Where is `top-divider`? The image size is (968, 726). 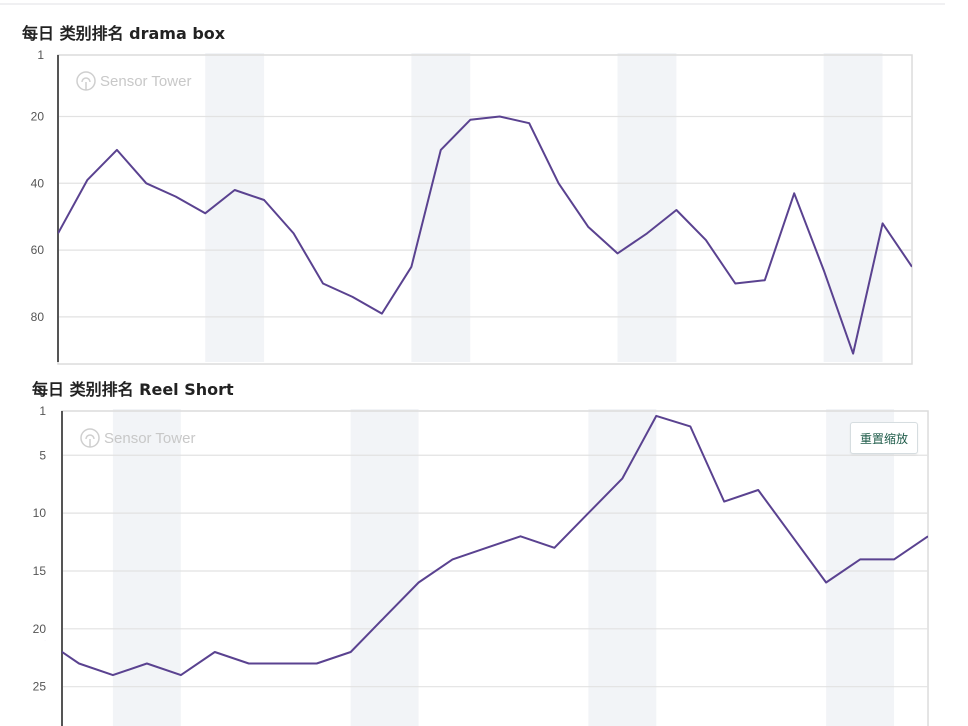 top-divider is located at coordinates (472, 4).